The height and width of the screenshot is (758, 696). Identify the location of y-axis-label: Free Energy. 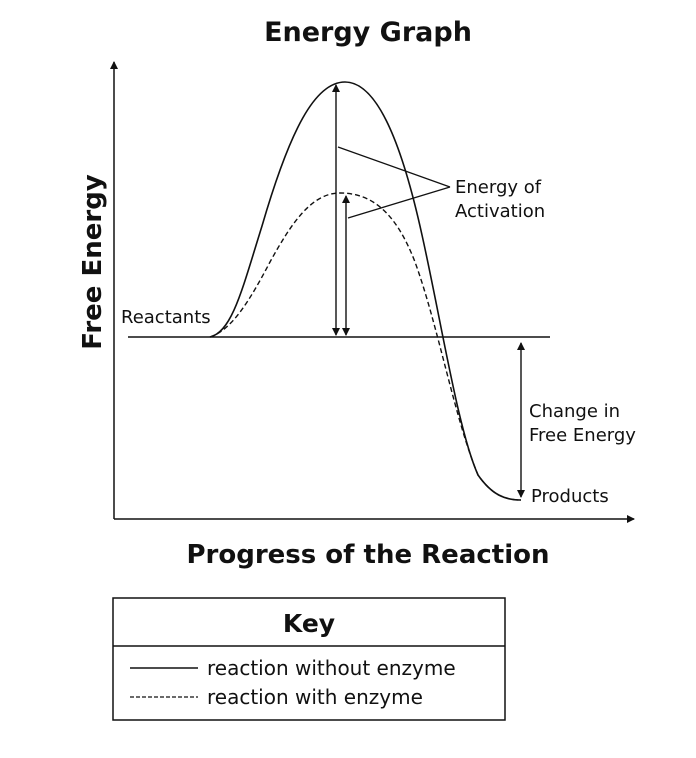
(93, 262).